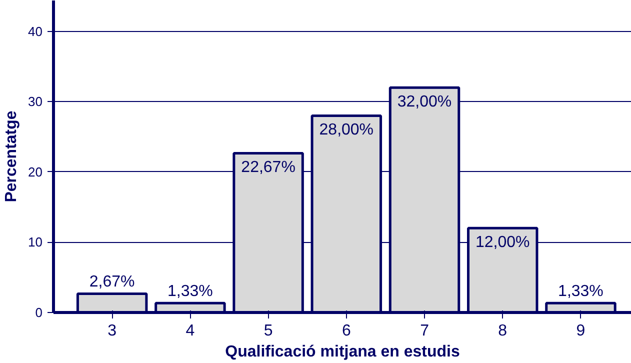 The image size is (631, 363). I want to click on x-tick-label: 3, so click(112, 331).